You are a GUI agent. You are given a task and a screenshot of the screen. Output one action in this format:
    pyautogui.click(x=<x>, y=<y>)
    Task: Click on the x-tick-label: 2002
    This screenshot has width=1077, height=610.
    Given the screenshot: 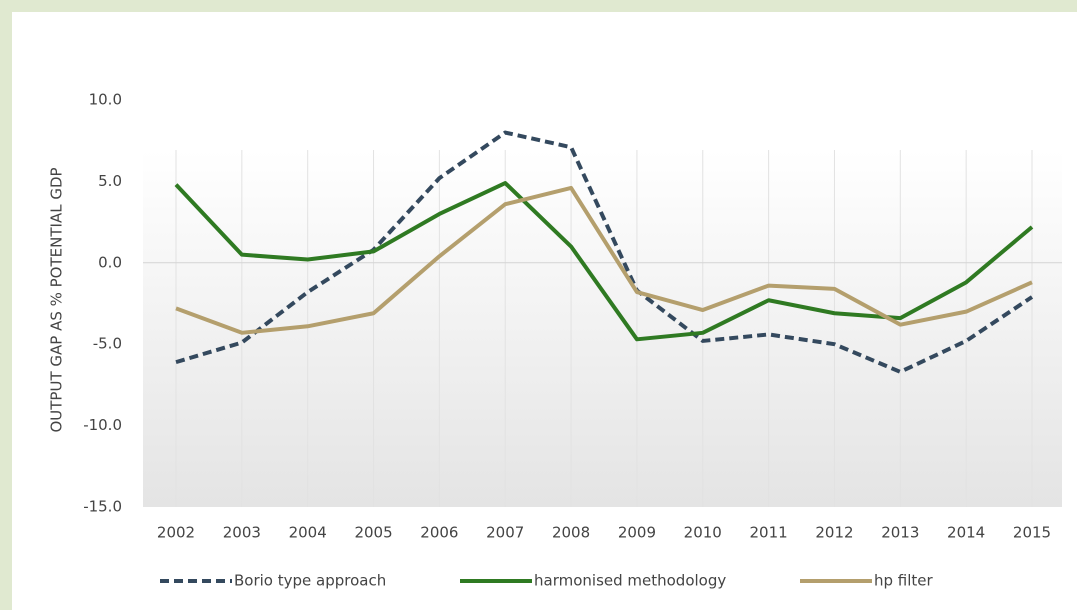 What is the action you would take?
    pyautogui.click(x=176, y=533)
    